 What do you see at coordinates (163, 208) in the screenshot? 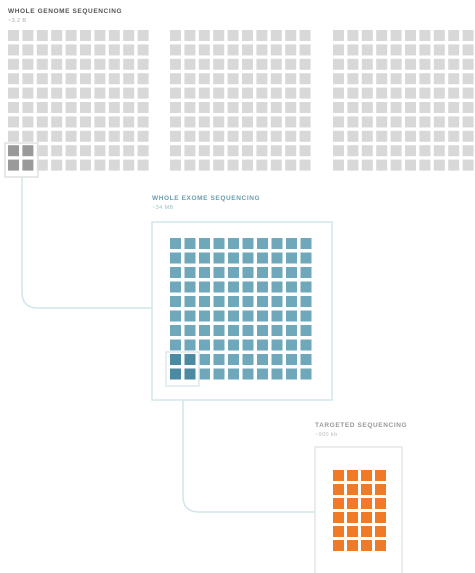
I see `section-subtitle: ~34 MB` at bounding box center [163, 208].